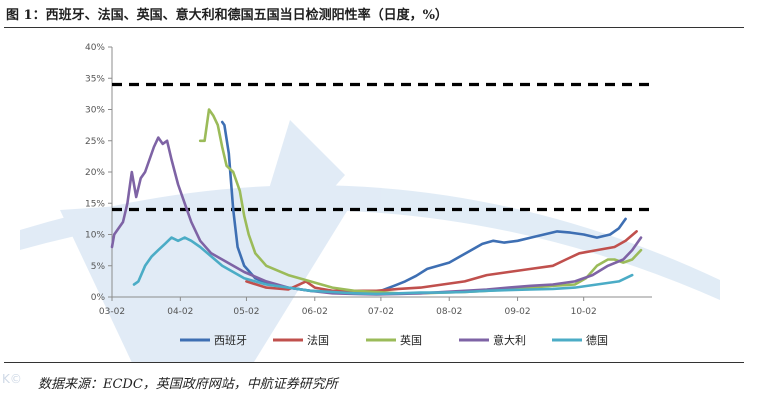  What do you see at coordinates (509, 340) in the screenshot?
I see `legend-label: 意大利` at bounding box center [509, 340].